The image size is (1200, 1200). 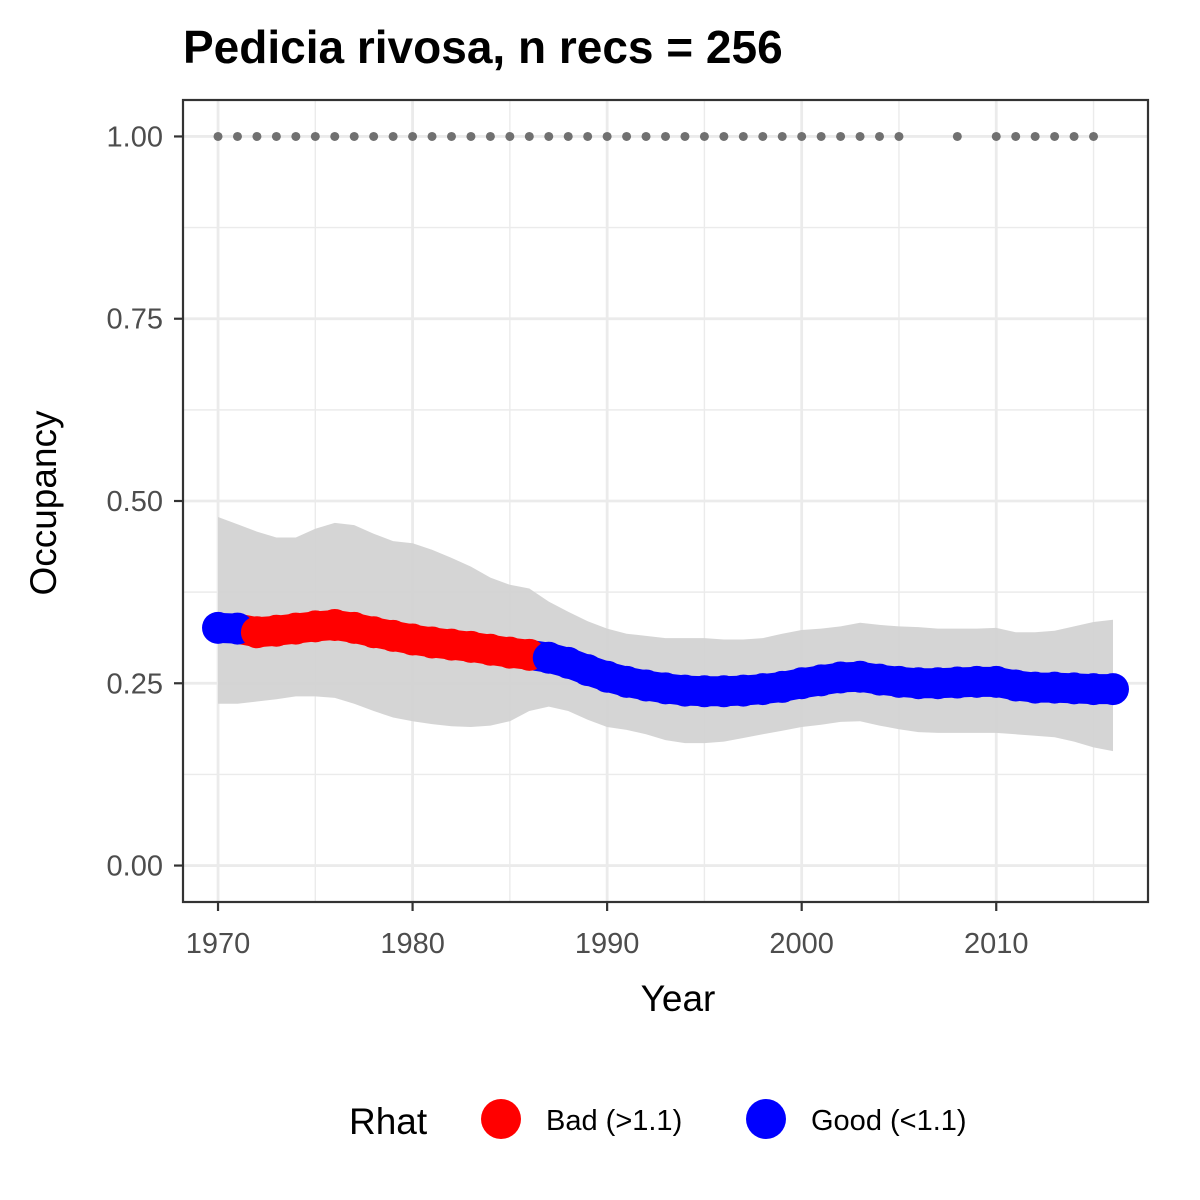 What do you see at coordinates (135, 320) in the screenshot?
I see `y-tick-label: 0.75` at bounding box center [135, 320].